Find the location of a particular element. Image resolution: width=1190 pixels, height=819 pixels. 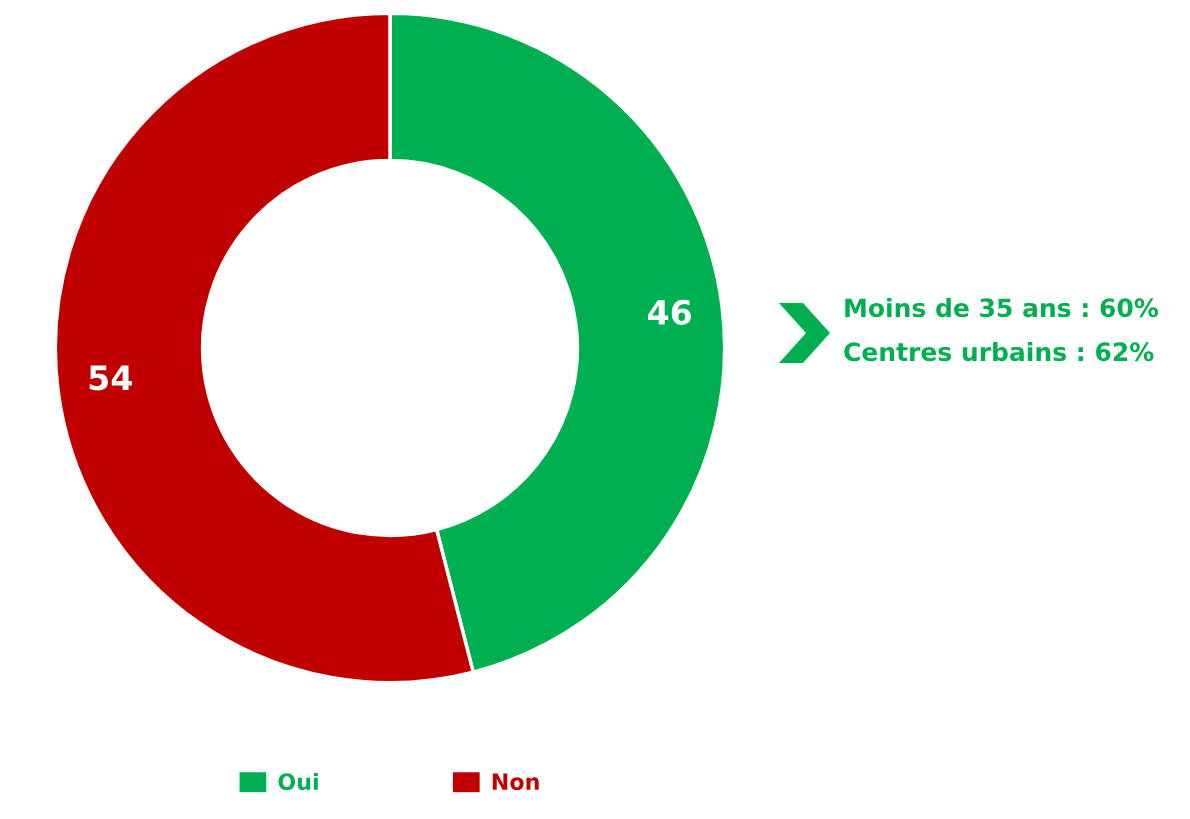

data-label: 54 is located at coordinates (110, 378).